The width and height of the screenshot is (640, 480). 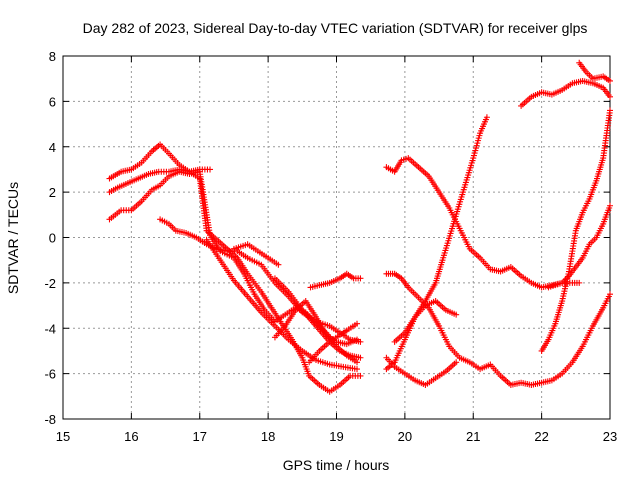 What do you see at coordinates (498, 329) in the screenshot?
I see `series-trace-k` at bounding box center [498, 329].